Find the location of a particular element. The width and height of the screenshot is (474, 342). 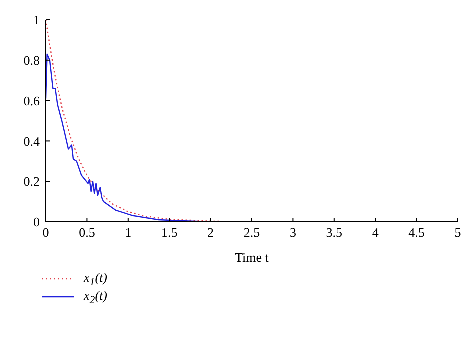

x-tick-label: 3 is located at coordinates (293, 232).